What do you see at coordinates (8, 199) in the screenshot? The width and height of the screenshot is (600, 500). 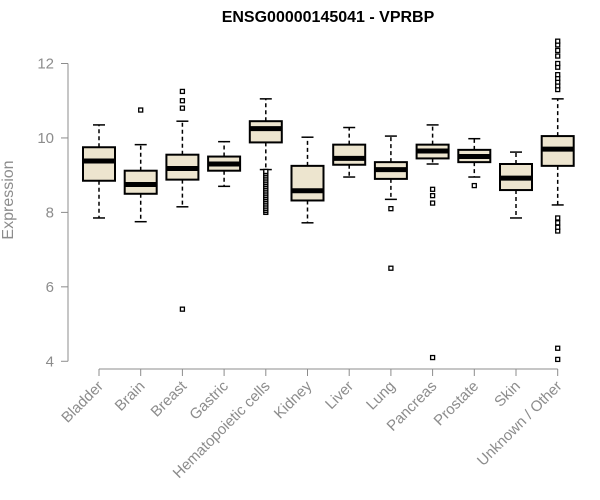 I see `y-axis-label: Expression` at bounding box center [8, 199].